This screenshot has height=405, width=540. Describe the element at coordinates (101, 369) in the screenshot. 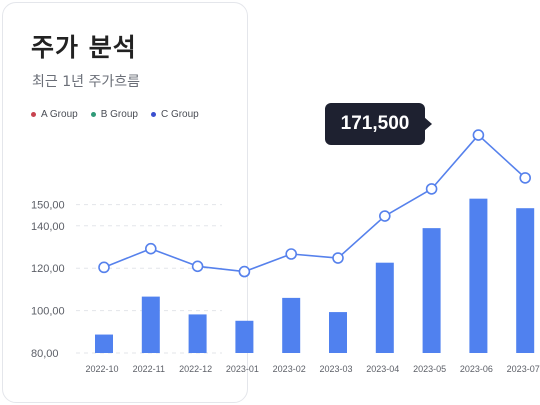

I see `x-tick-label: 2022-10` at that location.